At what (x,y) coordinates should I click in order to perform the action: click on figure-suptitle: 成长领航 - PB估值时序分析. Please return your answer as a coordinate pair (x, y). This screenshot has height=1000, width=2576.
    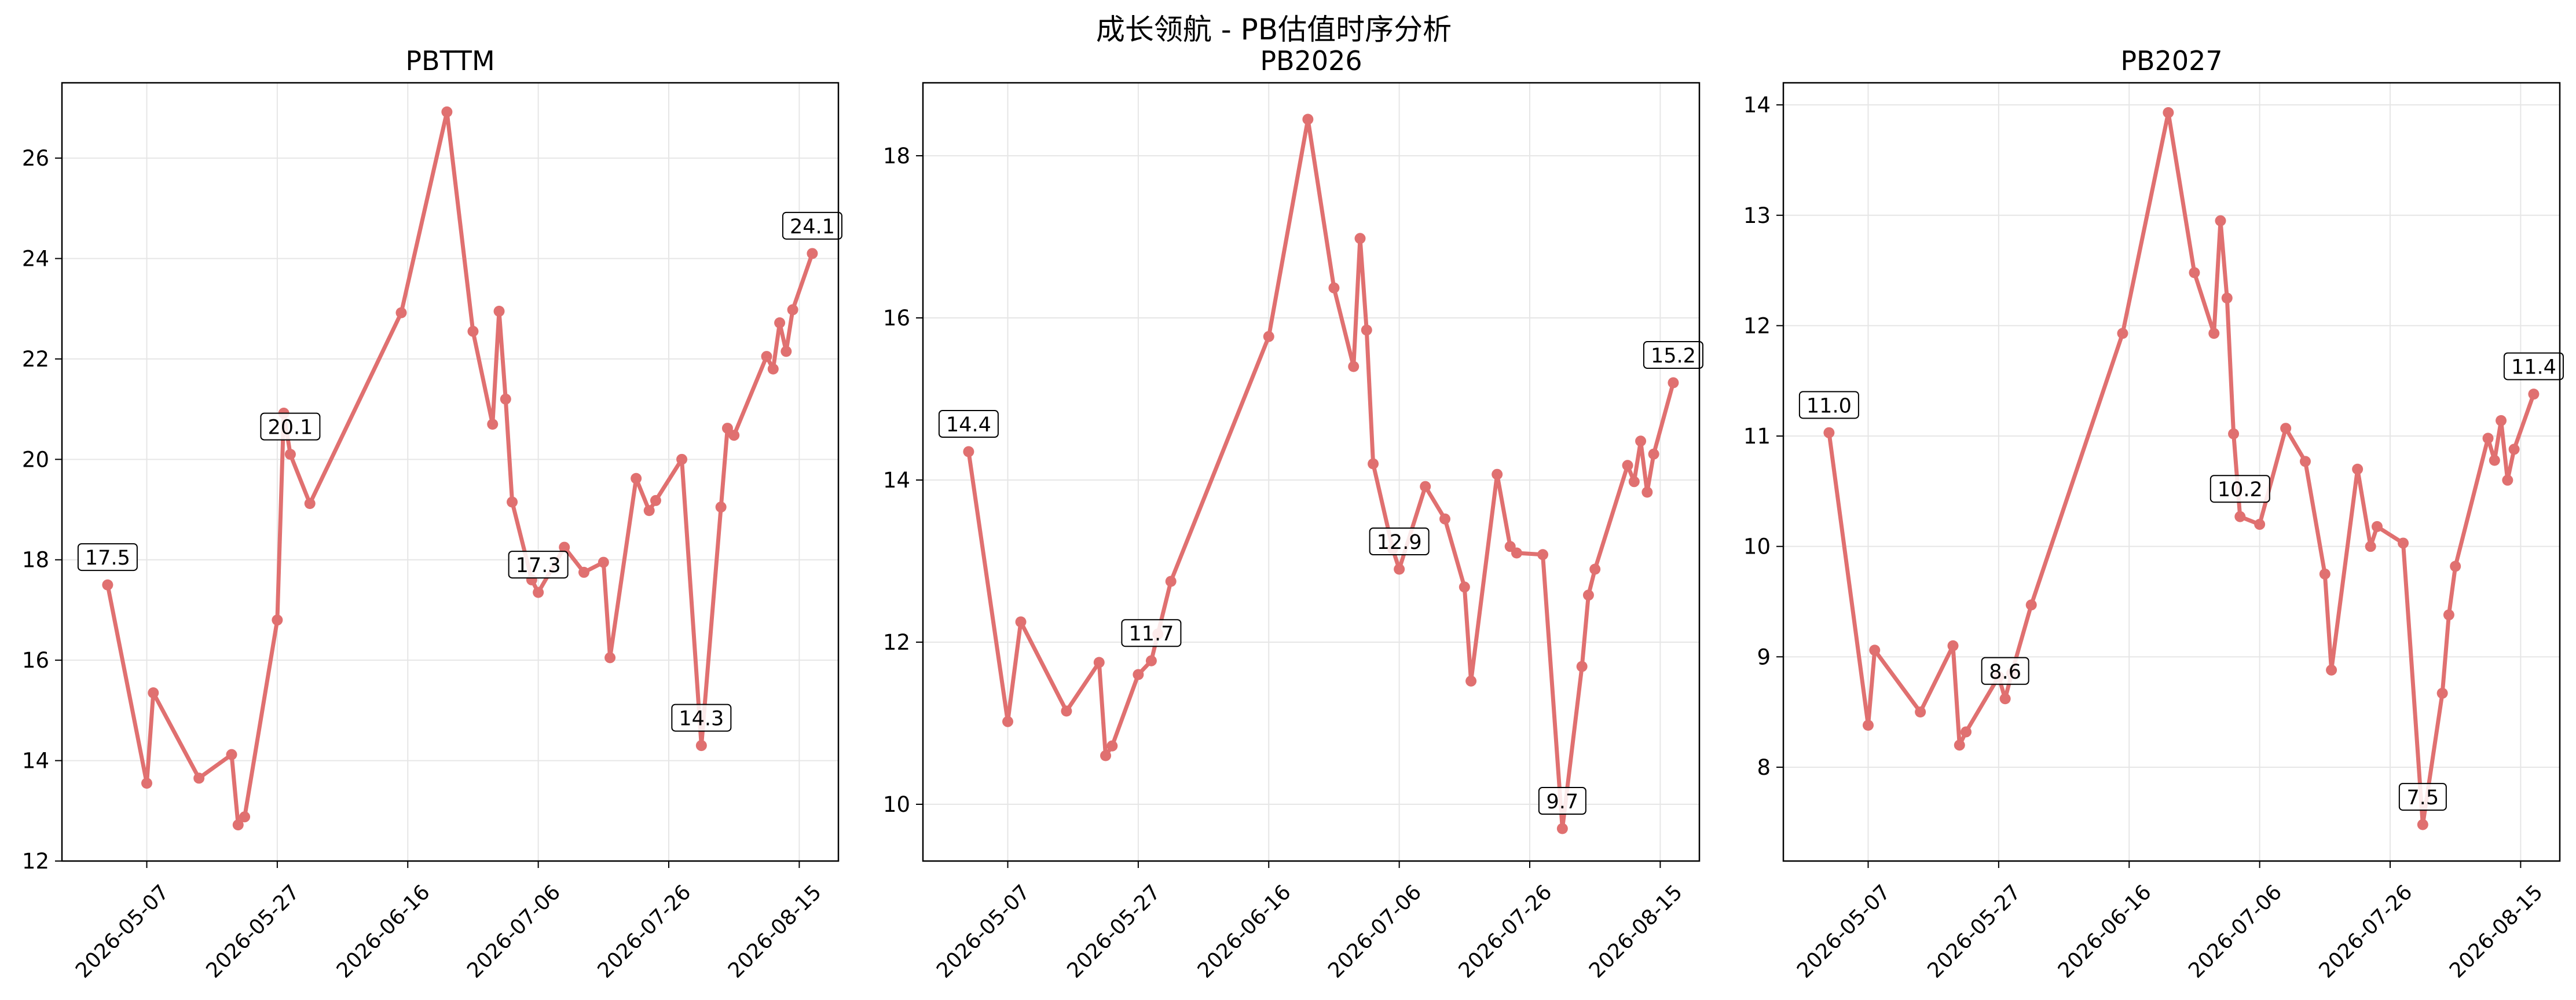
    Looking at the image, I should click on (1274, 29).